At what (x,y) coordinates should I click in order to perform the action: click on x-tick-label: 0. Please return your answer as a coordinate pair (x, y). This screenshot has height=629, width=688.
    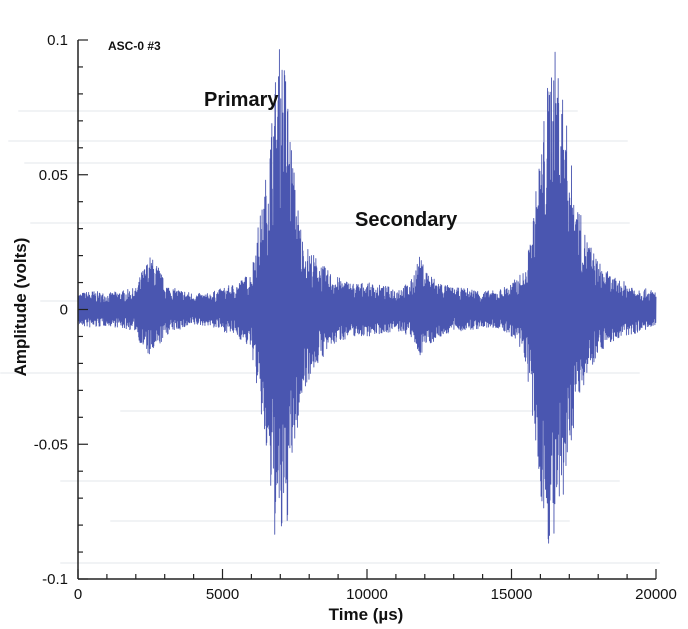
    Looking at the image, I should click on (78, 594).